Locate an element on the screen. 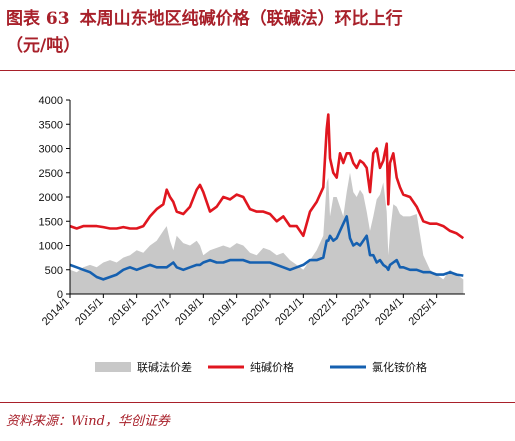  y-tick-label: 2000 is located at coordinates (51, 198).